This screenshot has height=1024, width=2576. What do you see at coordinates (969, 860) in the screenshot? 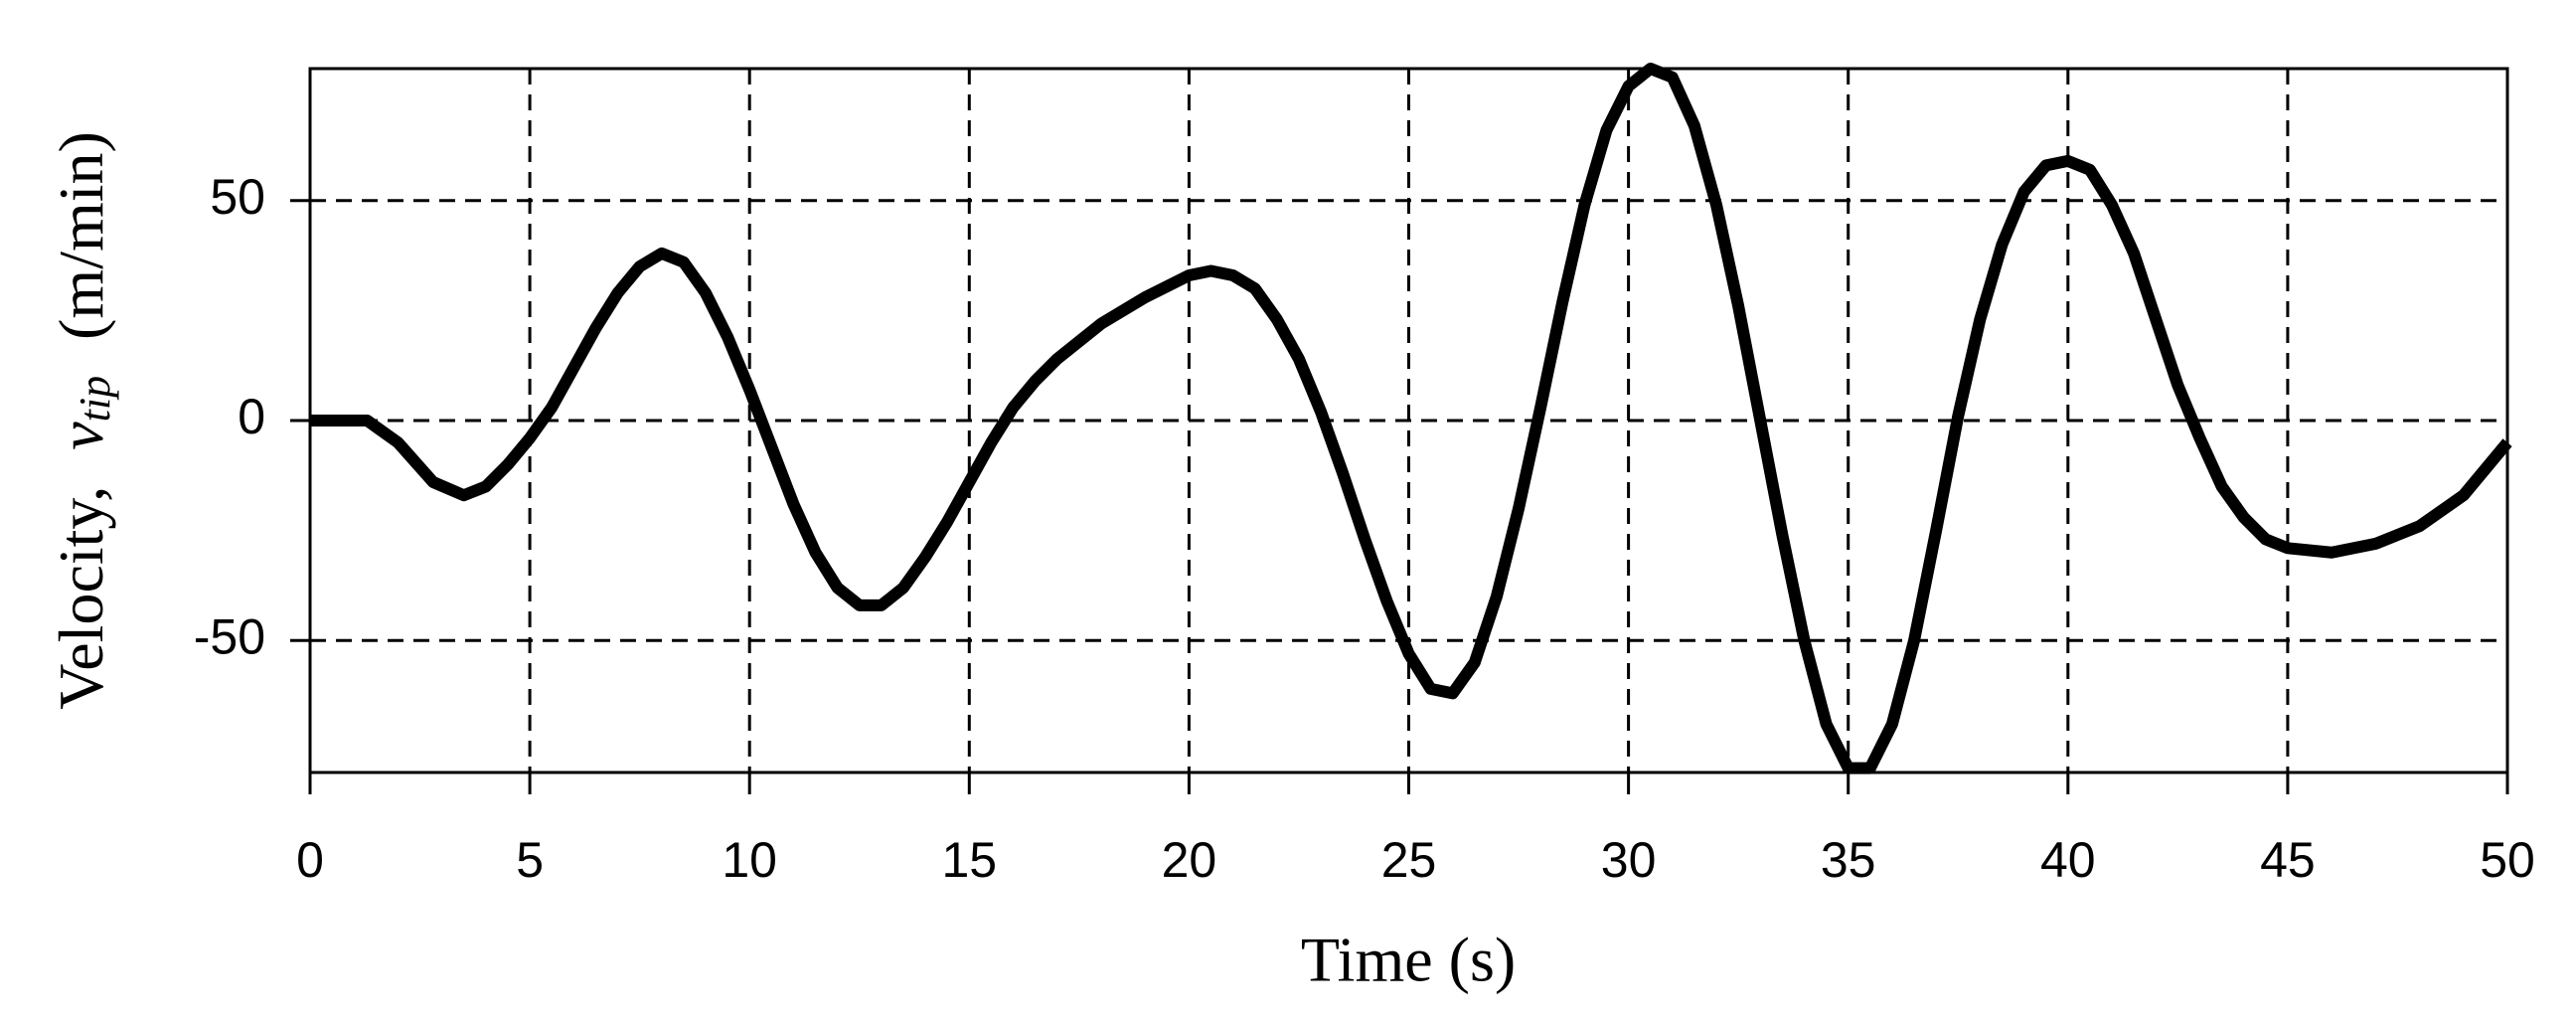
I see `x-tick-label: 15` at bounding box center [969, 860].